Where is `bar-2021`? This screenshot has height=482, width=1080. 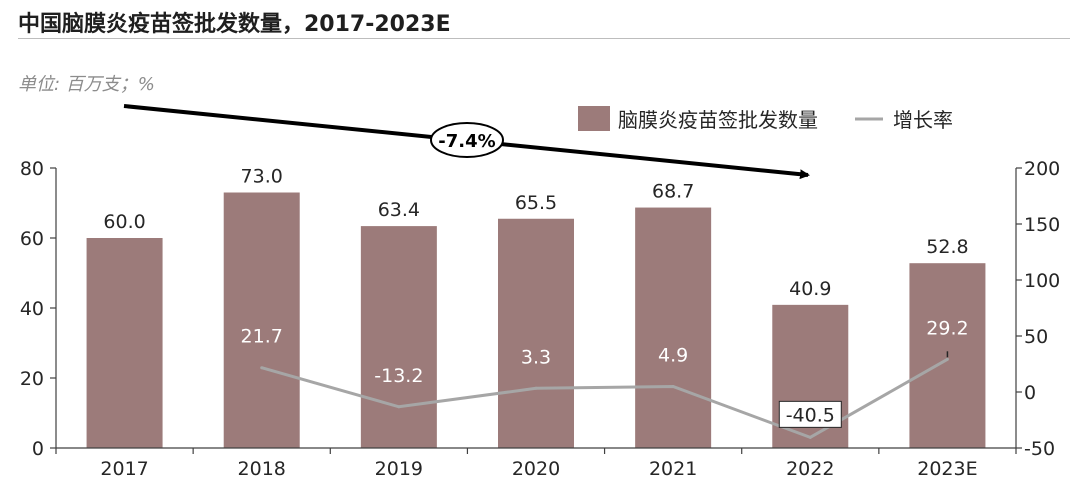
bar-2021 is located at coordinates (673, 327).